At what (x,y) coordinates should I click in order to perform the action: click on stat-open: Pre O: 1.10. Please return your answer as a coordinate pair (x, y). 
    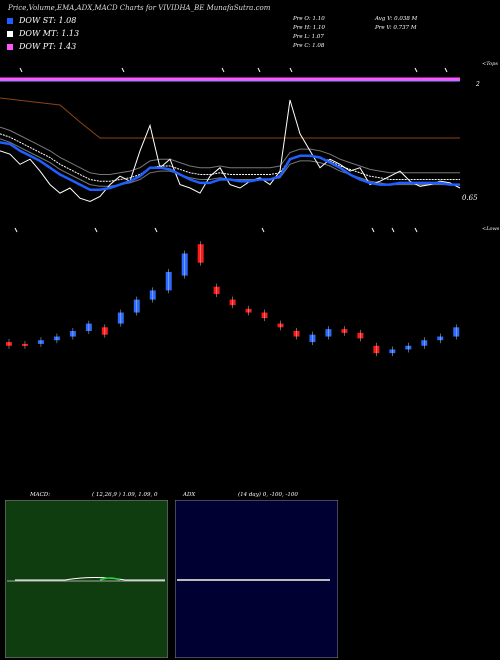
    Looking at the image, I should click on (309, 19).